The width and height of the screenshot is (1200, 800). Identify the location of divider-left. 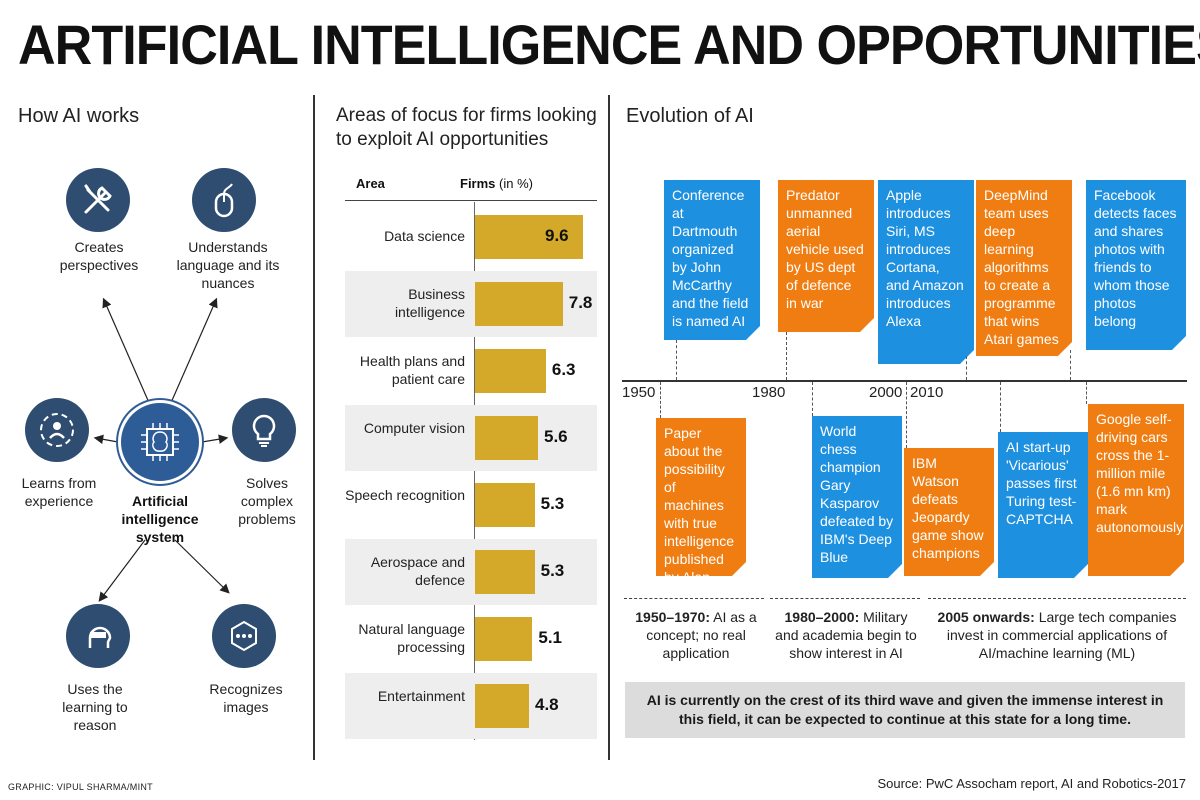
(314, 427).